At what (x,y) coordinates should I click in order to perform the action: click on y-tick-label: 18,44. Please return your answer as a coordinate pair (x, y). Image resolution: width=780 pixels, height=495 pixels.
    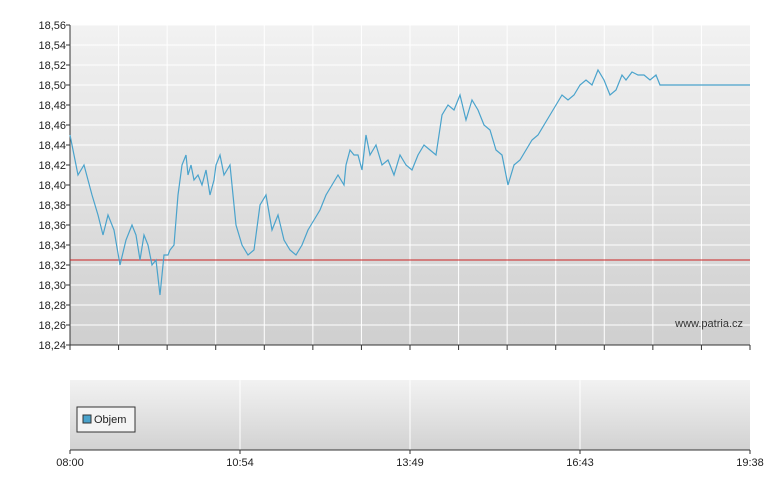
    Looking at the image, I should click on (52, 146).